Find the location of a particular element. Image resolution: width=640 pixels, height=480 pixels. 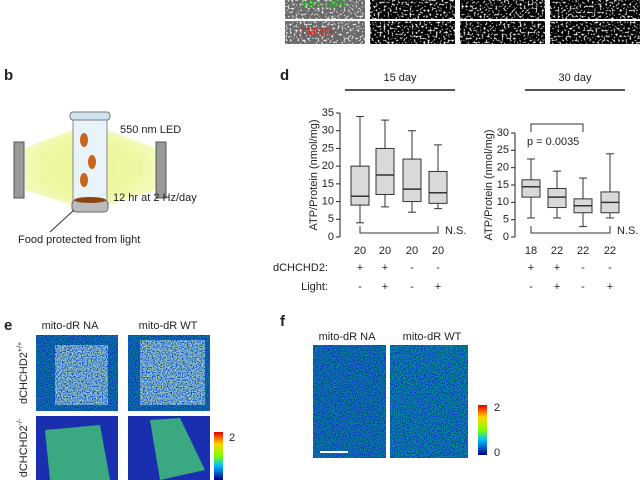

food is located at coordinates (90, 200).